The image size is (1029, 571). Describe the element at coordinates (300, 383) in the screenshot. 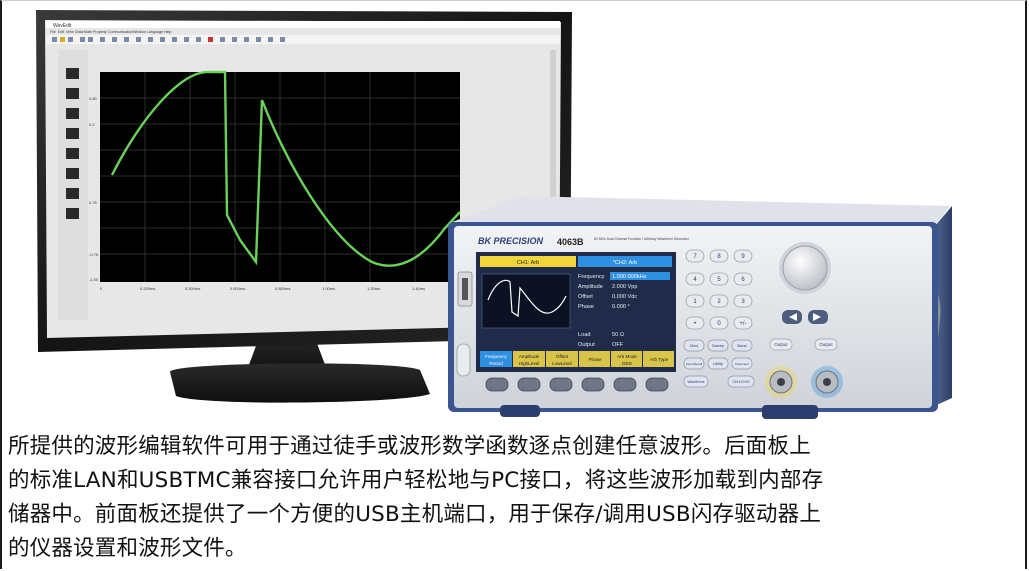

I see `monitor-base` at that location.